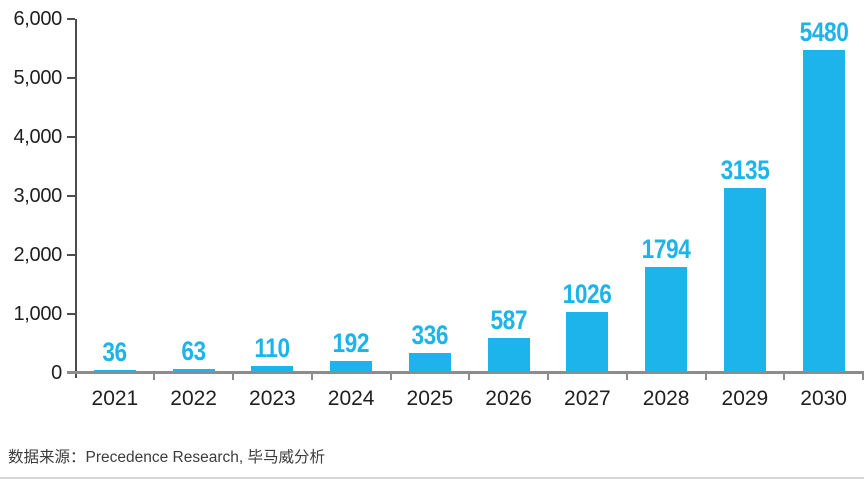 Image resolution: width=864 pixels, height=480 pixels. I want to click on bar-value-text: 192, so click(351, 343).